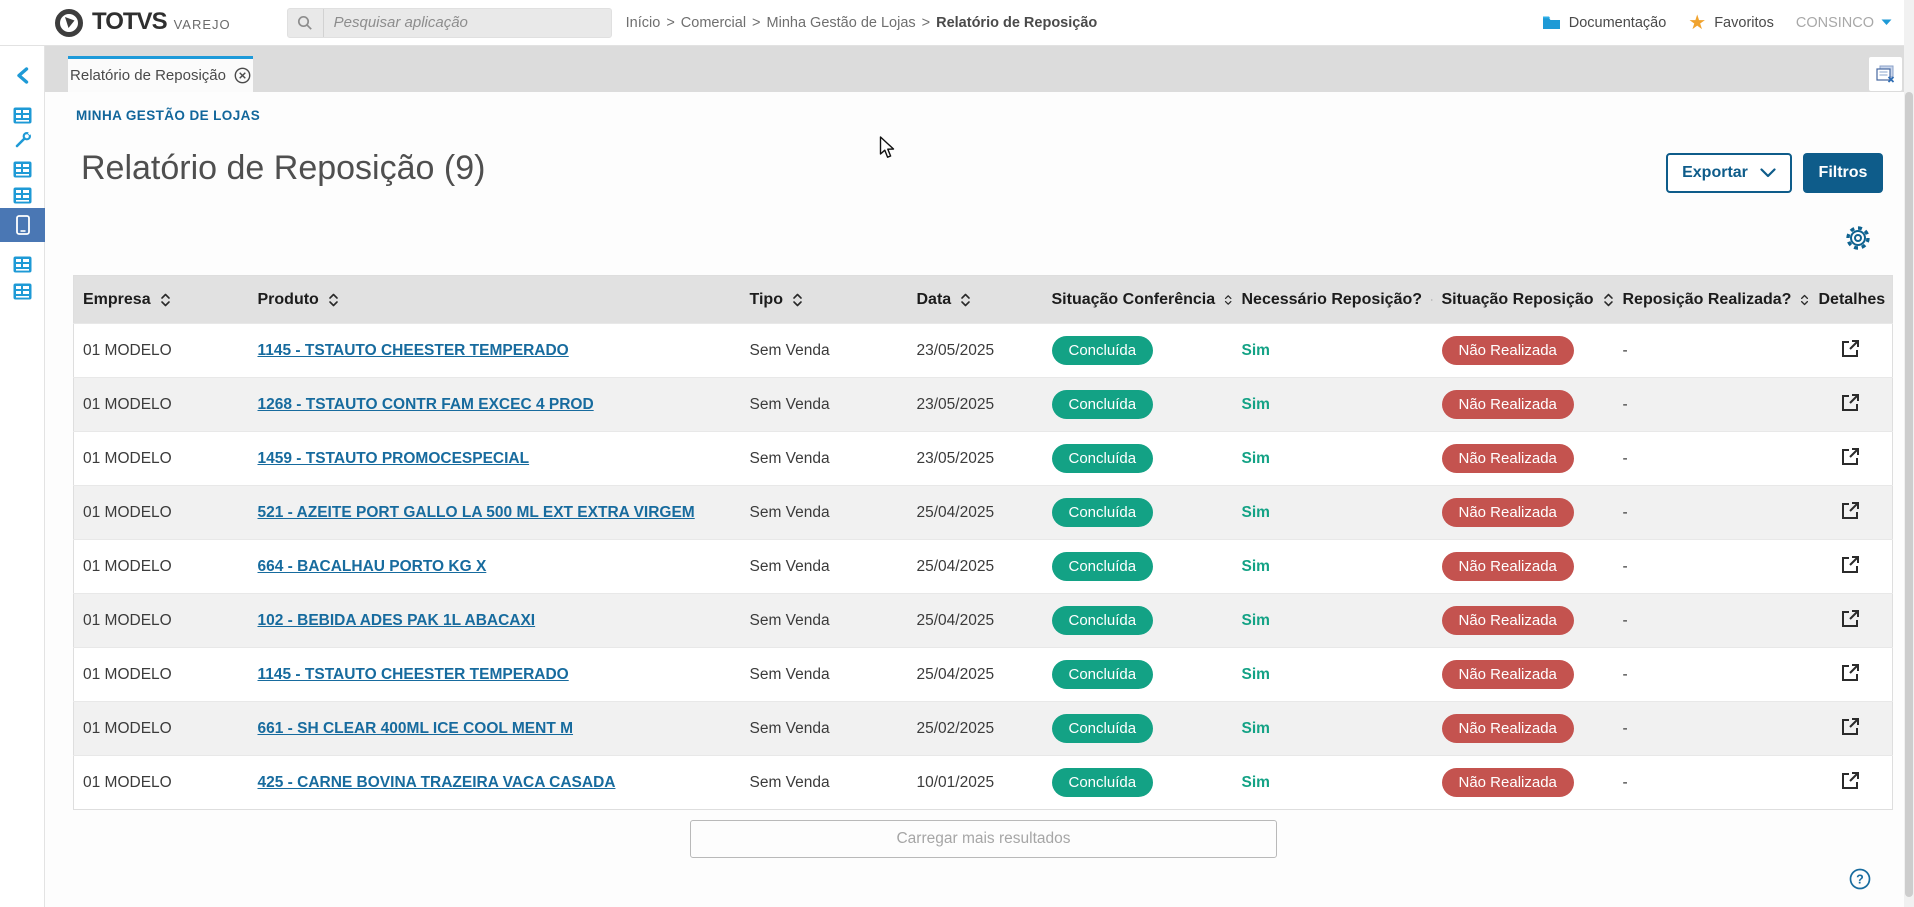 The image size is (1914, 907). I want to click on replacement-status-badge: Não Realizada, so click(1507, 512).